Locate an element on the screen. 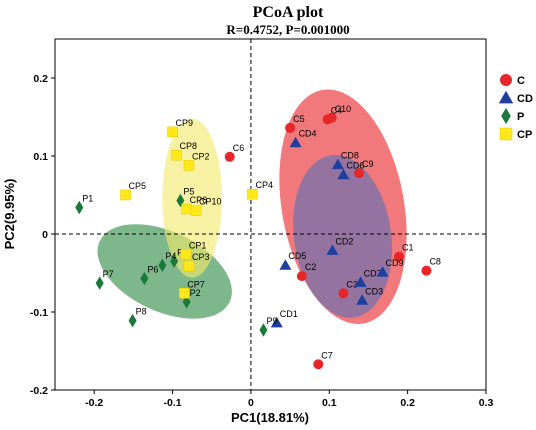 This screenshot has width=536, height=430. point-cp6 is located at coordinates (186, 209).